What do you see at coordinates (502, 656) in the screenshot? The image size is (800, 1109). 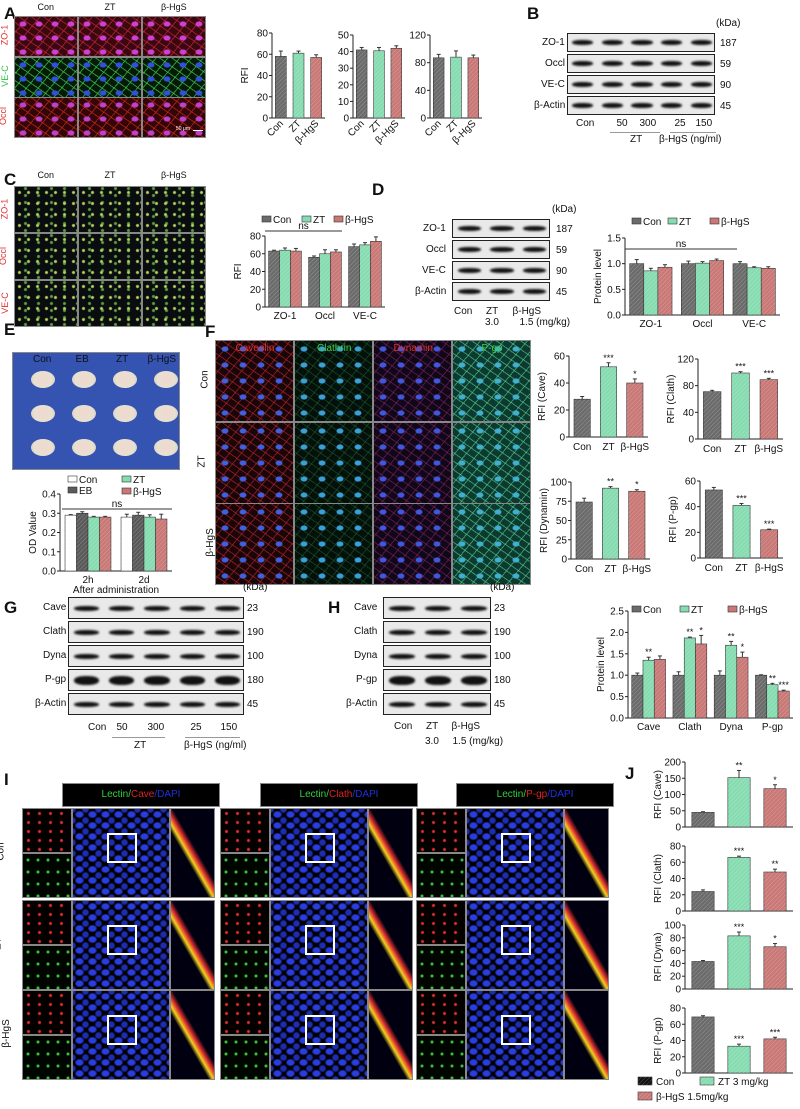 I see `kda-label: 100` at bounding box center [502, 656].